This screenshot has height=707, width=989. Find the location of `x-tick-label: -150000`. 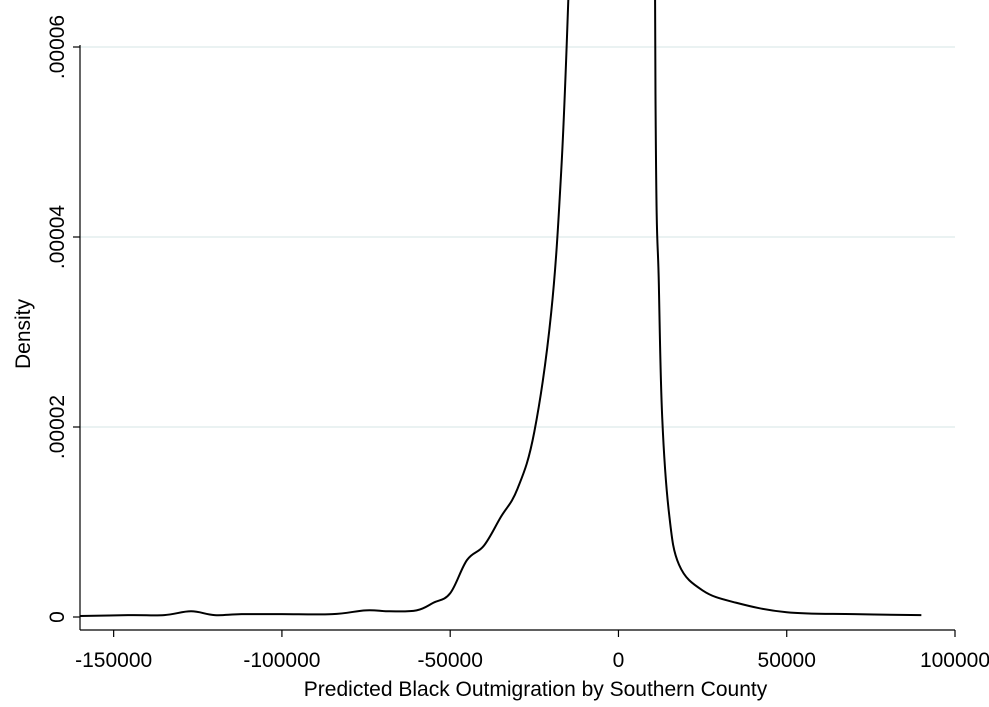

x-tick-label: -150000 is located at coordinates (113, 660).